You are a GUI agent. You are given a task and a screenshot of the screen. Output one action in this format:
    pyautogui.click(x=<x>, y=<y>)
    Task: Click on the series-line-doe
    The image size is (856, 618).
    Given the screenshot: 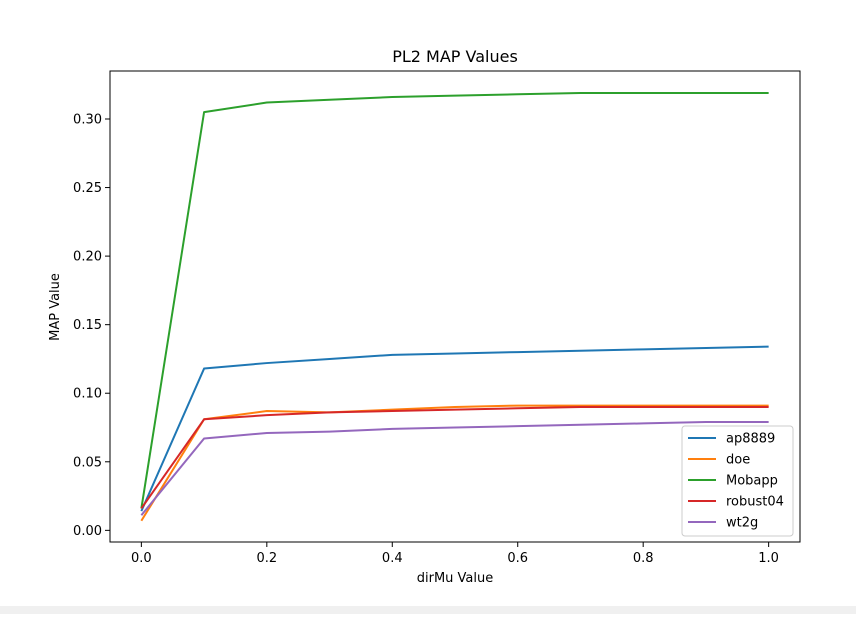 What is the action you would take?
    pyautogui.click(x=454, y=463)
    